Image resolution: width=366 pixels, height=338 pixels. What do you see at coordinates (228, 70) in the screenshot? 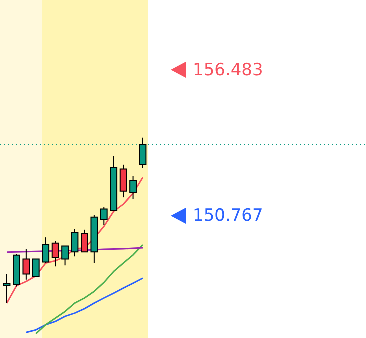
I see `y-tick-label: 156.483` at bounding box center [228, 70].